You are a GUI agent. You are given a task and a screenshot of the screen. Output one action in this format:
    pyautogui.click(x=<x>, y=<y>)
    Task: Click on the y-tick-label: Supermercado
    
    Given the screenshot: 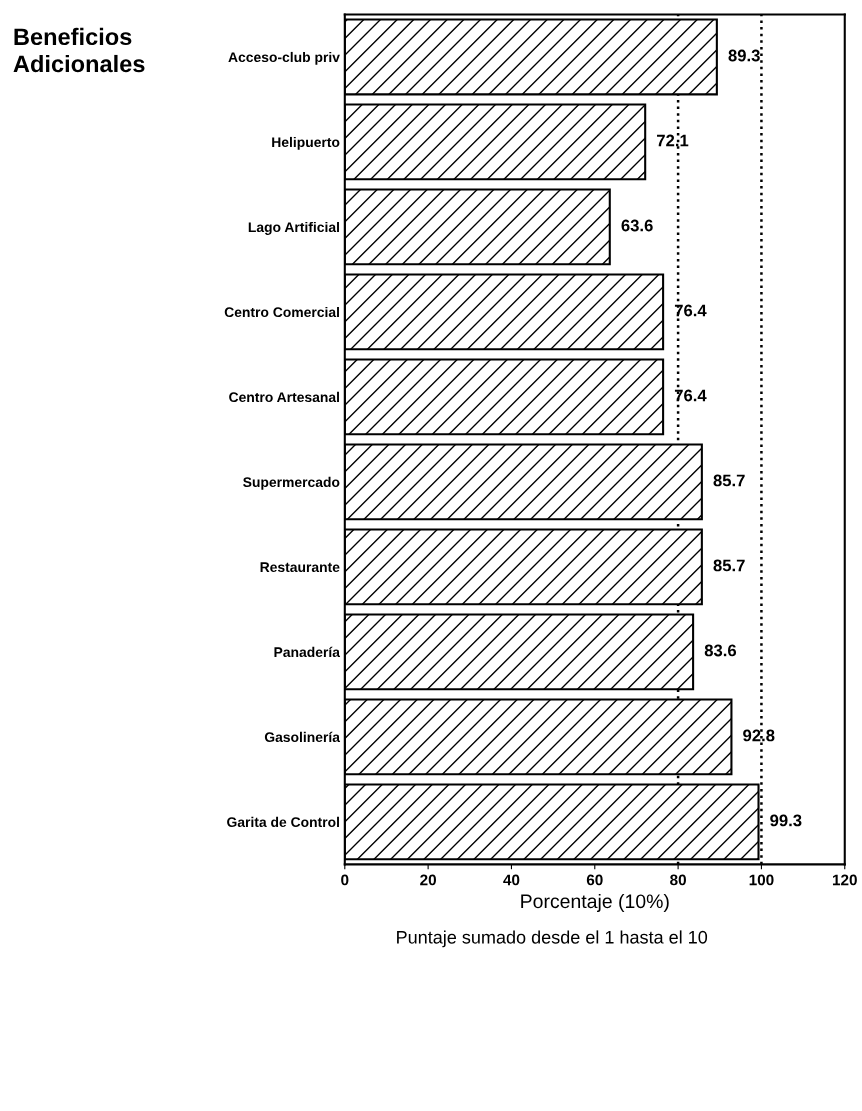 What is the action you would take?
    pyautogui.click(x=291, y=483)
    